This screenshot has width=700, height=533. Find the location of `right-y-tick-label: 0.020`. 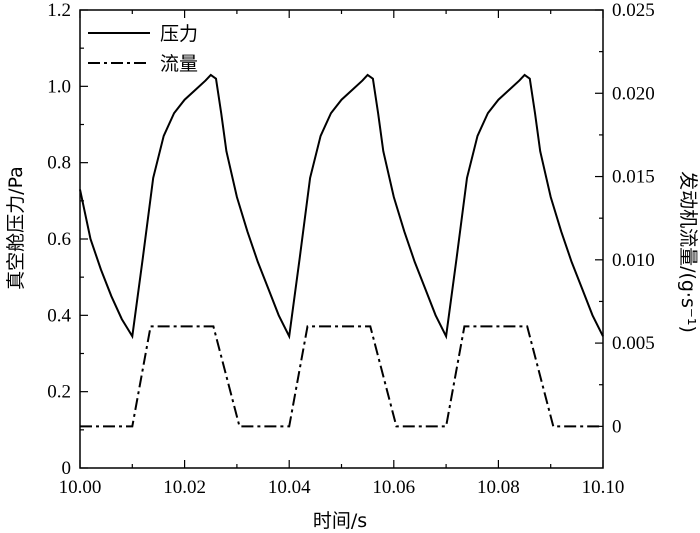

right-y-tick-label: 0.020 is located at coordinates (633, 93).